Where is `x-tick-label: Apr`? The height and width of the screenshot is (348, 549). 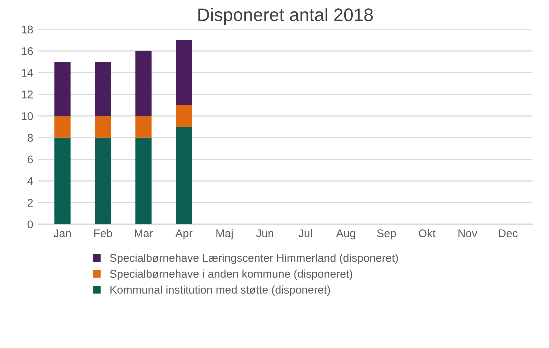
x-tick-label: Apr is located at coordinates (184, 235).